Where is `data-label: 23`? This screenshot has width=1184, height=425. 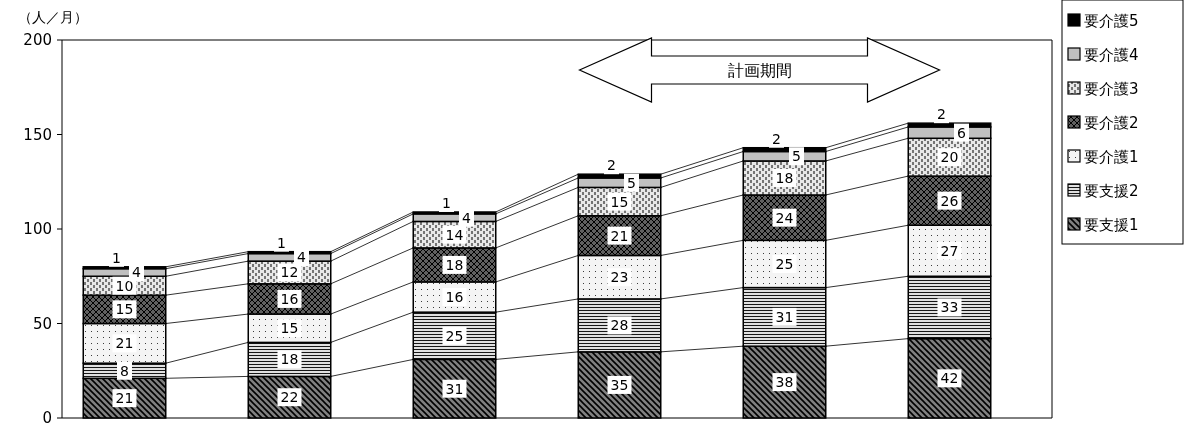
data-label: 23 is located at coordinates (619, 277).